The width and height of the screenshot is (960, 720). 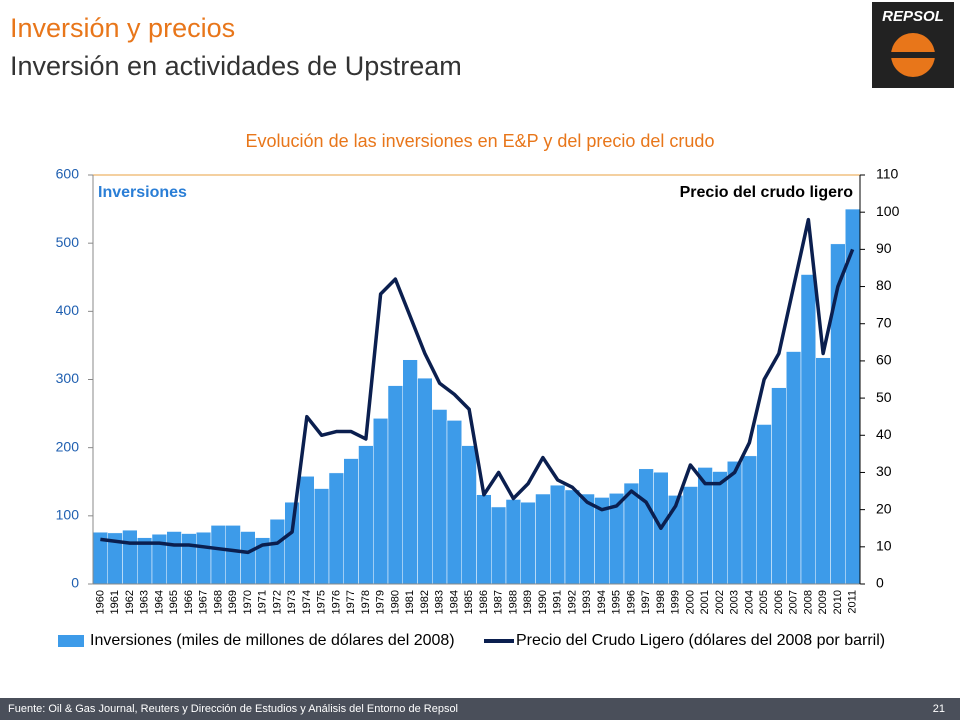 I want to click on x-tick-label: 2003, so click(x=735, y=602).